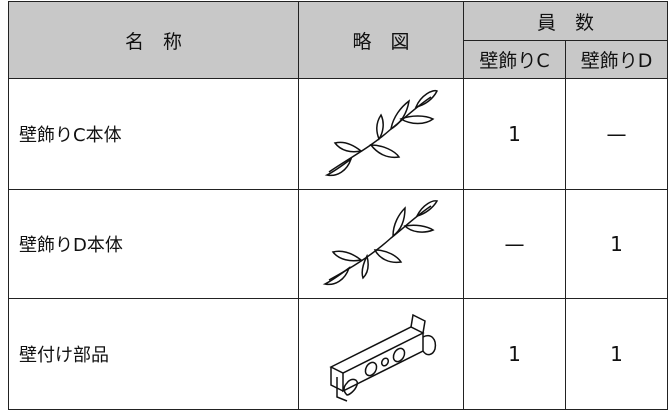 The width and height of the screenshot is (669, 419). I want to click on name-cell: 壁付け部品, so click(153, 354).